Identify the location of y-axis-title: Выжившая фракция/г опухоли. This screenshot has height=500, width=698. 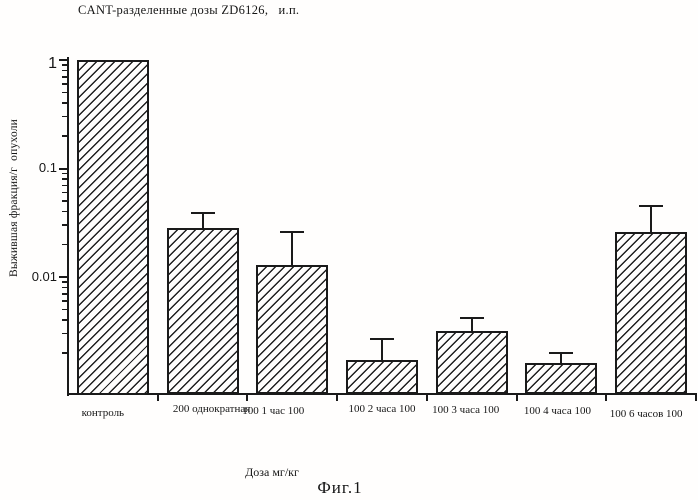
(14, 198).